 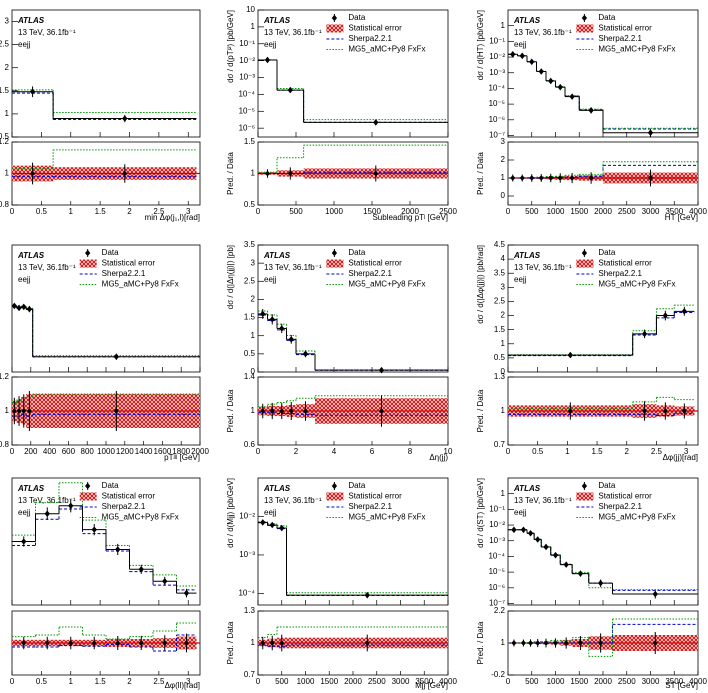 I want to click on x-tick-label: 2500, so click(x=627, y=211).